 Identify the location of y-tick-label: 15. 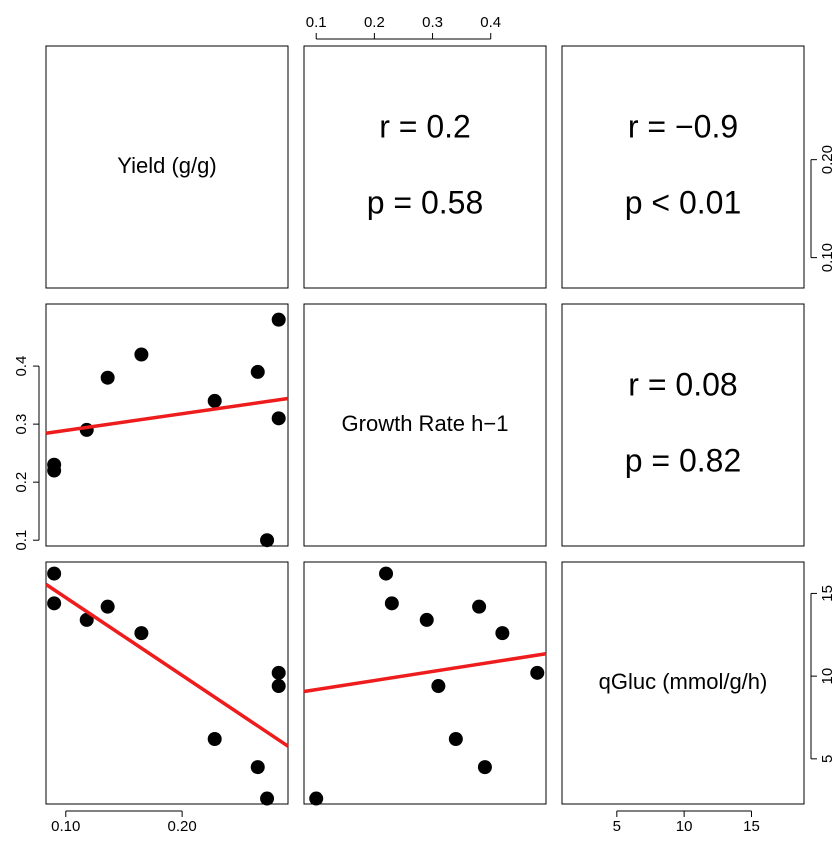
(827, 593).